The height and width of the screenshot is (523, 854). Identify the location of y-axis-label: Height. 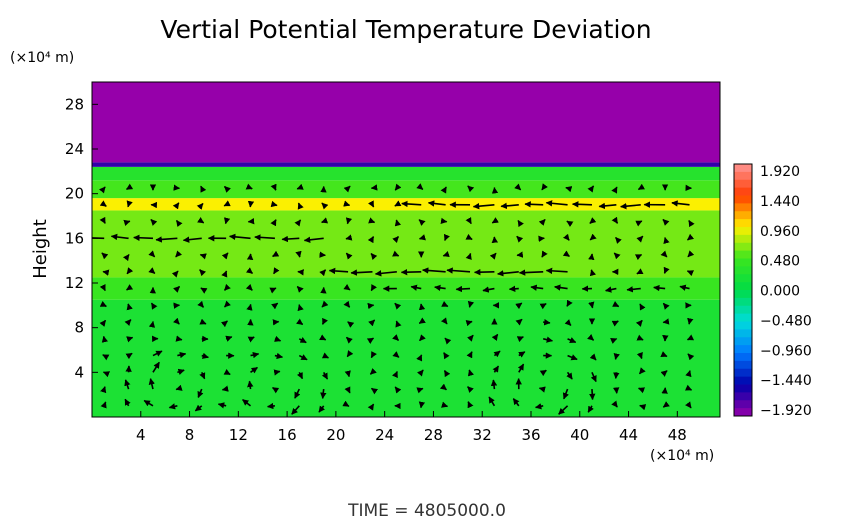
(40, 249).